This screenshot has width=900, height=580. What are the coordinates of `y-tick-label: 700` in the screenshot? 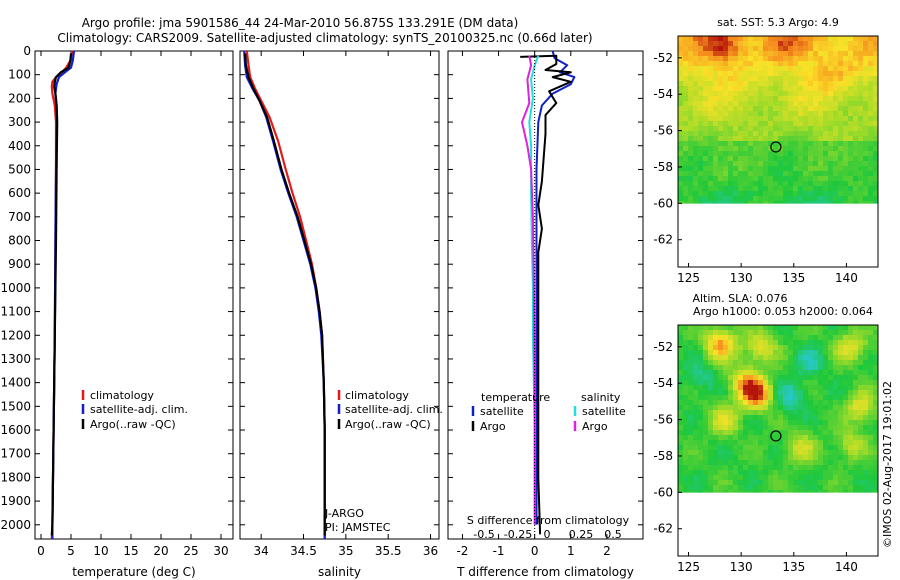 It's located at (19, 217).